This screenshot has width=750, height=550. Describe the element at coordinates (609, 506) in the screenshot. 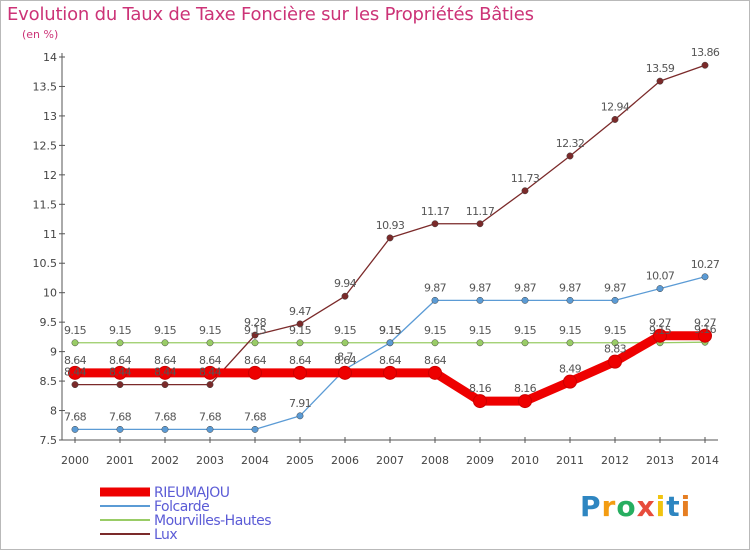

I see `logo-letter: r` at that location.